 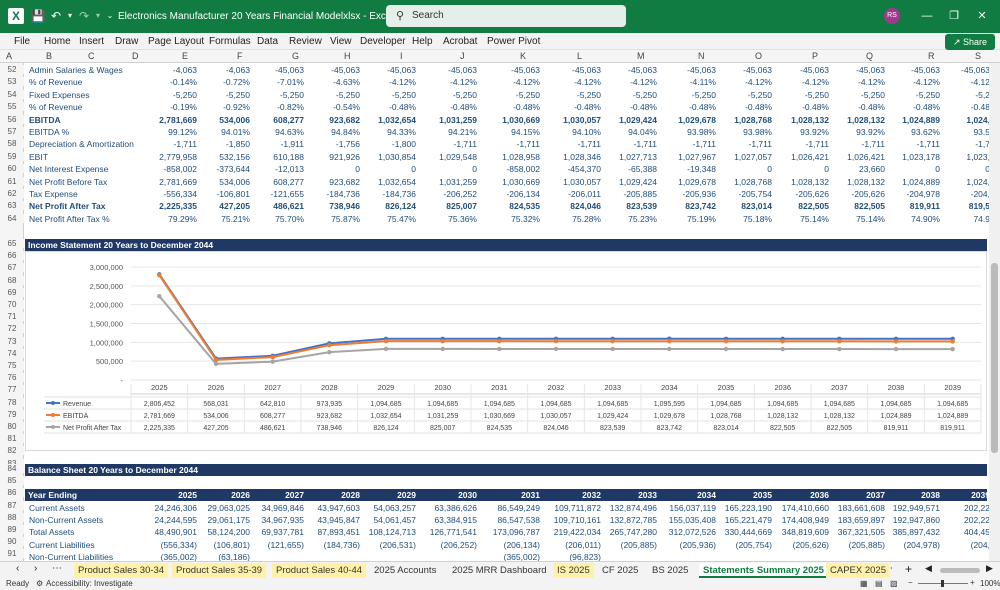 What do you see at coordinates (401, 218) in the screenshot?
I see `table-cell: 75.47%` at bounding box center [401, 218].